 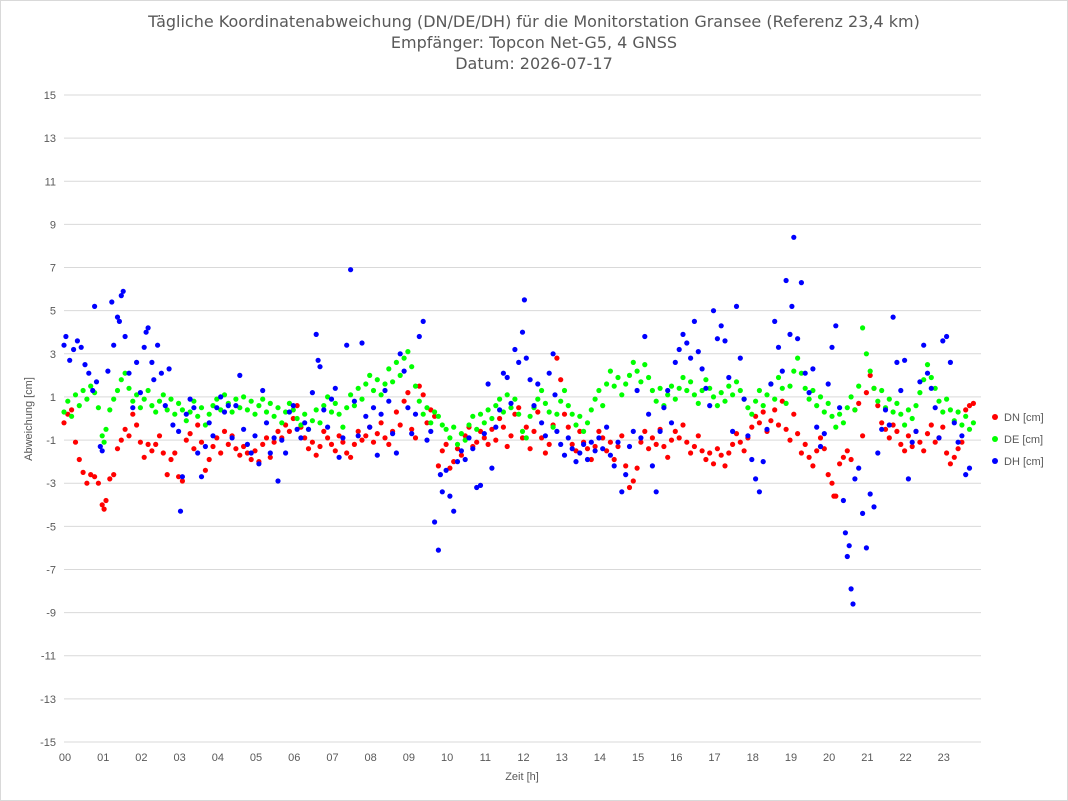 I want to click on x-tick-label: 17, so click(x=714, y=758).